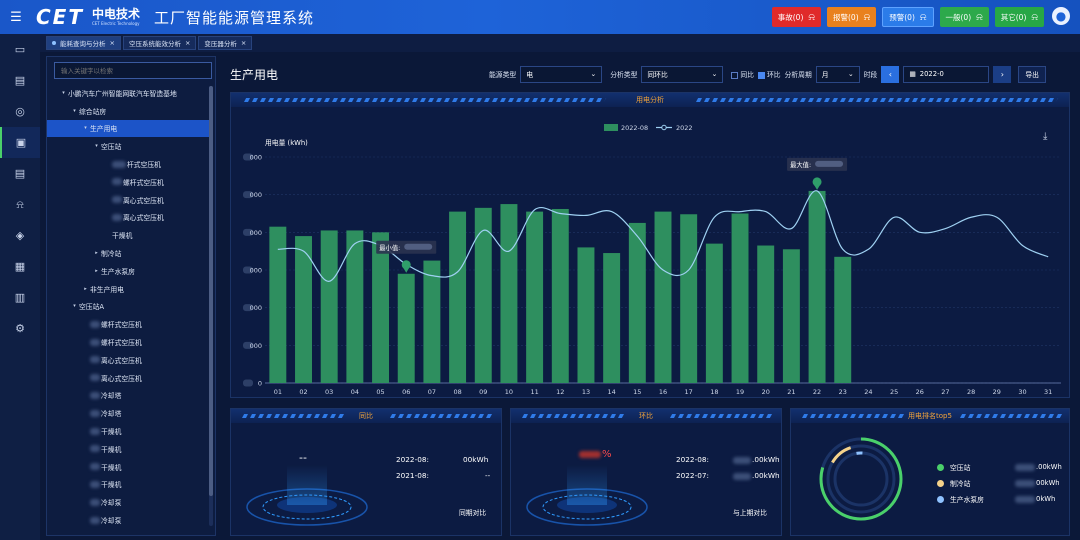  What do you see at coordinates (742, 74) in the screenshot?
I see `yoy-checkbox: 同比` at bounding box center [742, 74].